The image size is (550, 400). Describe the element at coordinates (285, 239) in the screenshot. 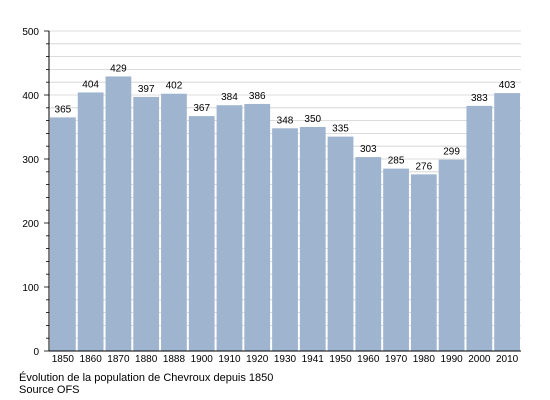

I see `bar-1930` at that location.